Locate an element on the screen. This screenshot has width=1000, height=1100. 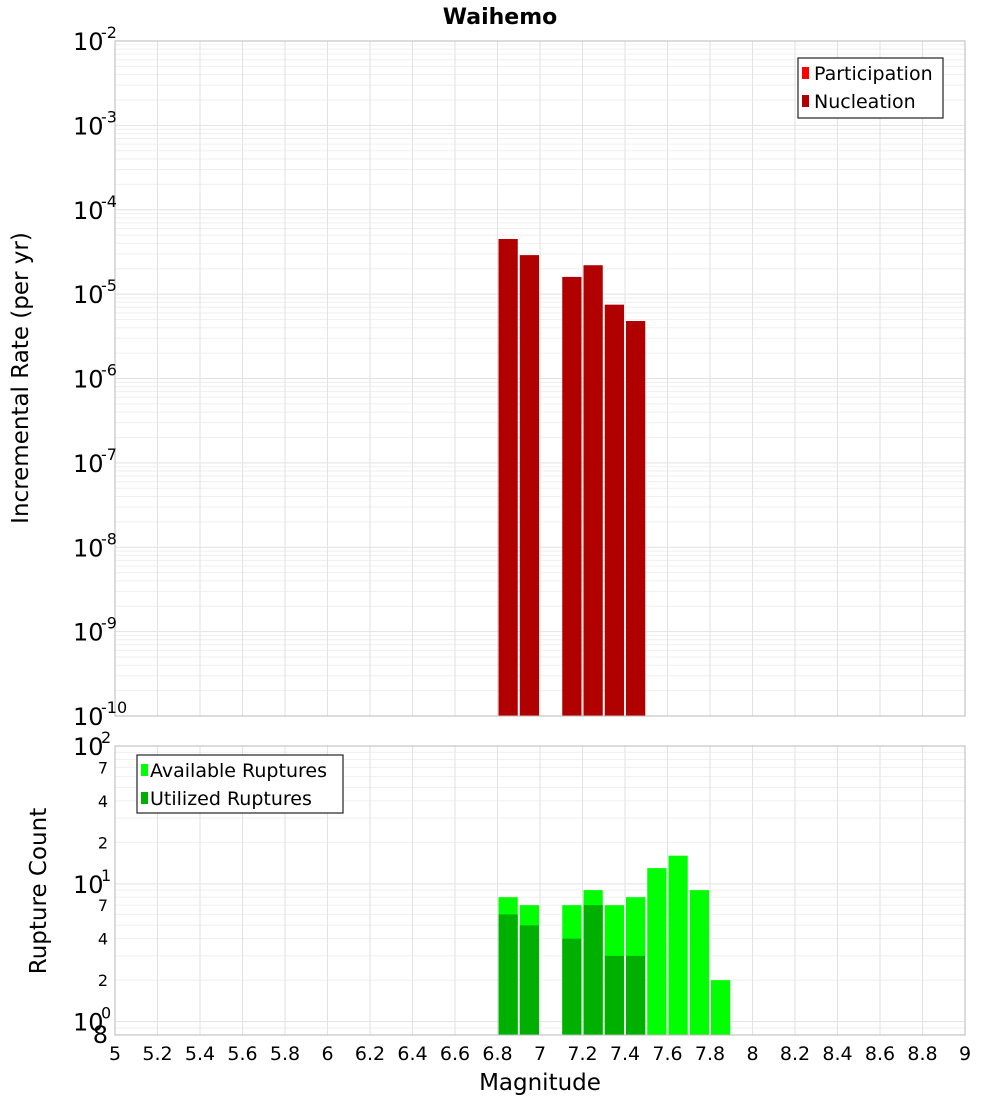
utilized-legend-label: Utilized Ruptures is located at coordinates (231, 799).